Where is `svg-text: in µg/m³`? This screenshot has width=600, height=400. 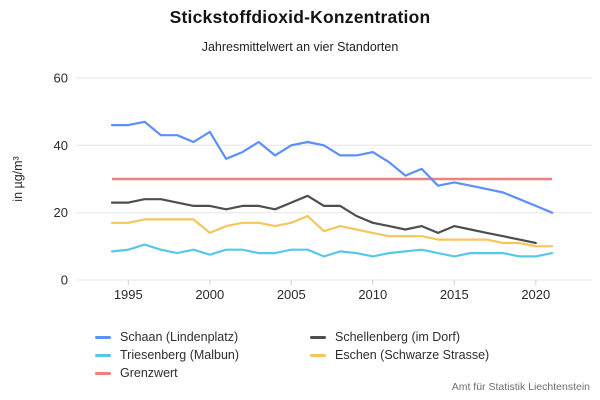 svg-text: in µg/m³ is located at coordinates (18, 178).